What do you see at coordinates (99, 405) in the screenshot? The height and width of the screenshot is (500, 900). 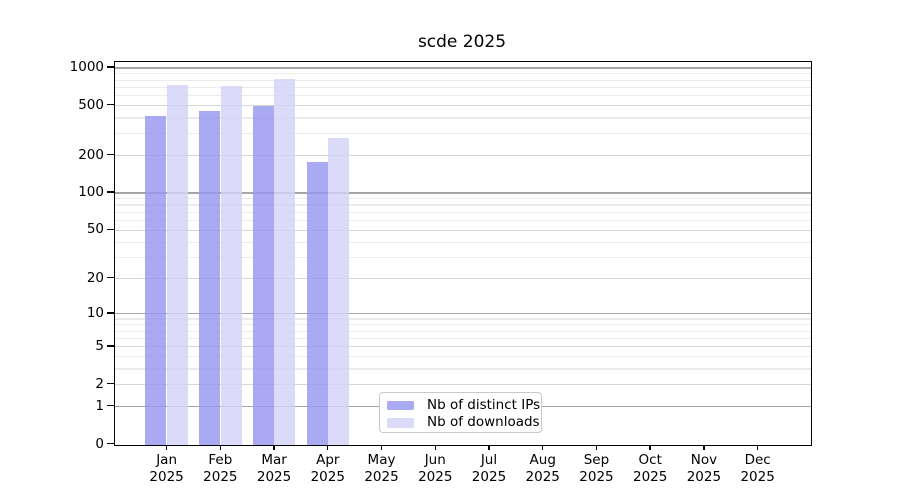 I see `y-tick-label-1: 1` at bounding box center [99, 405].